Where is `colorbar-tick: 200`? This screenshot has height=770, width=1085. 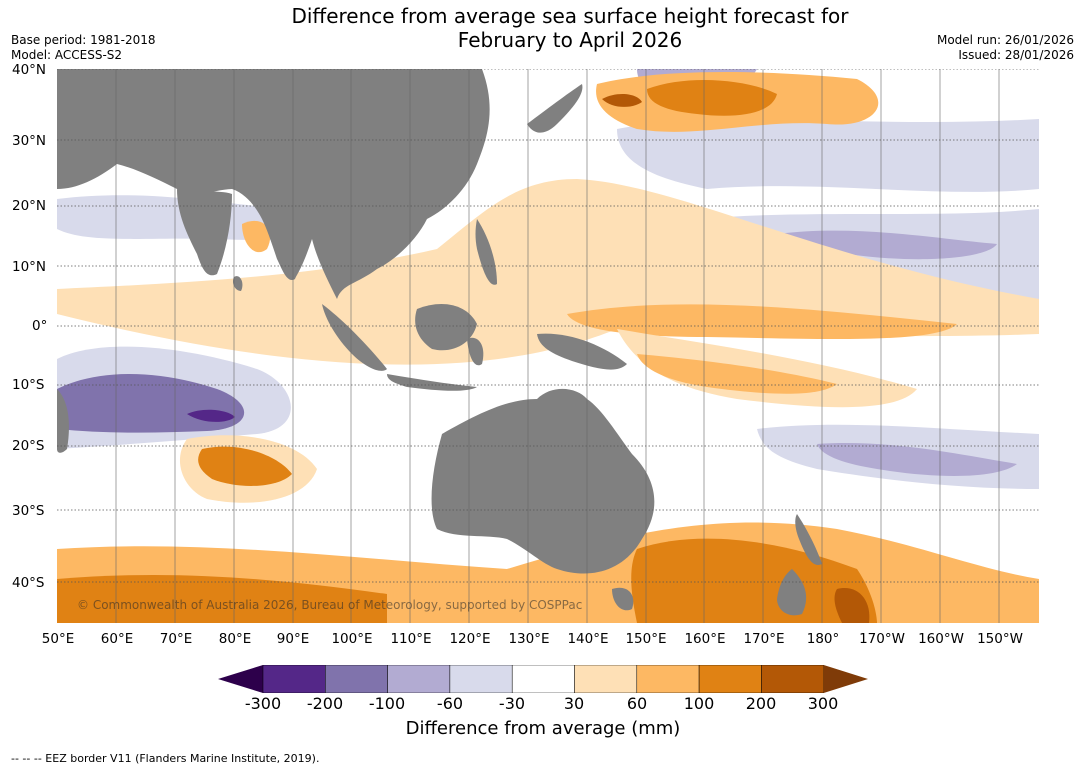
colorbar-tick: 200 is located at coordinates (761, 703).